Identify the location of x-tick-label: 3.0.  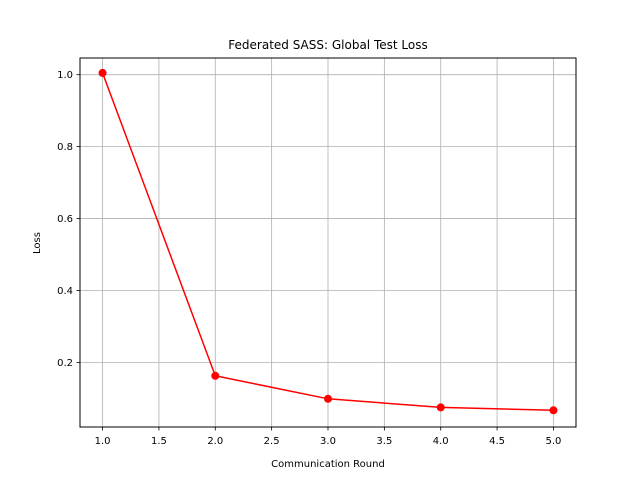
(328, 441).